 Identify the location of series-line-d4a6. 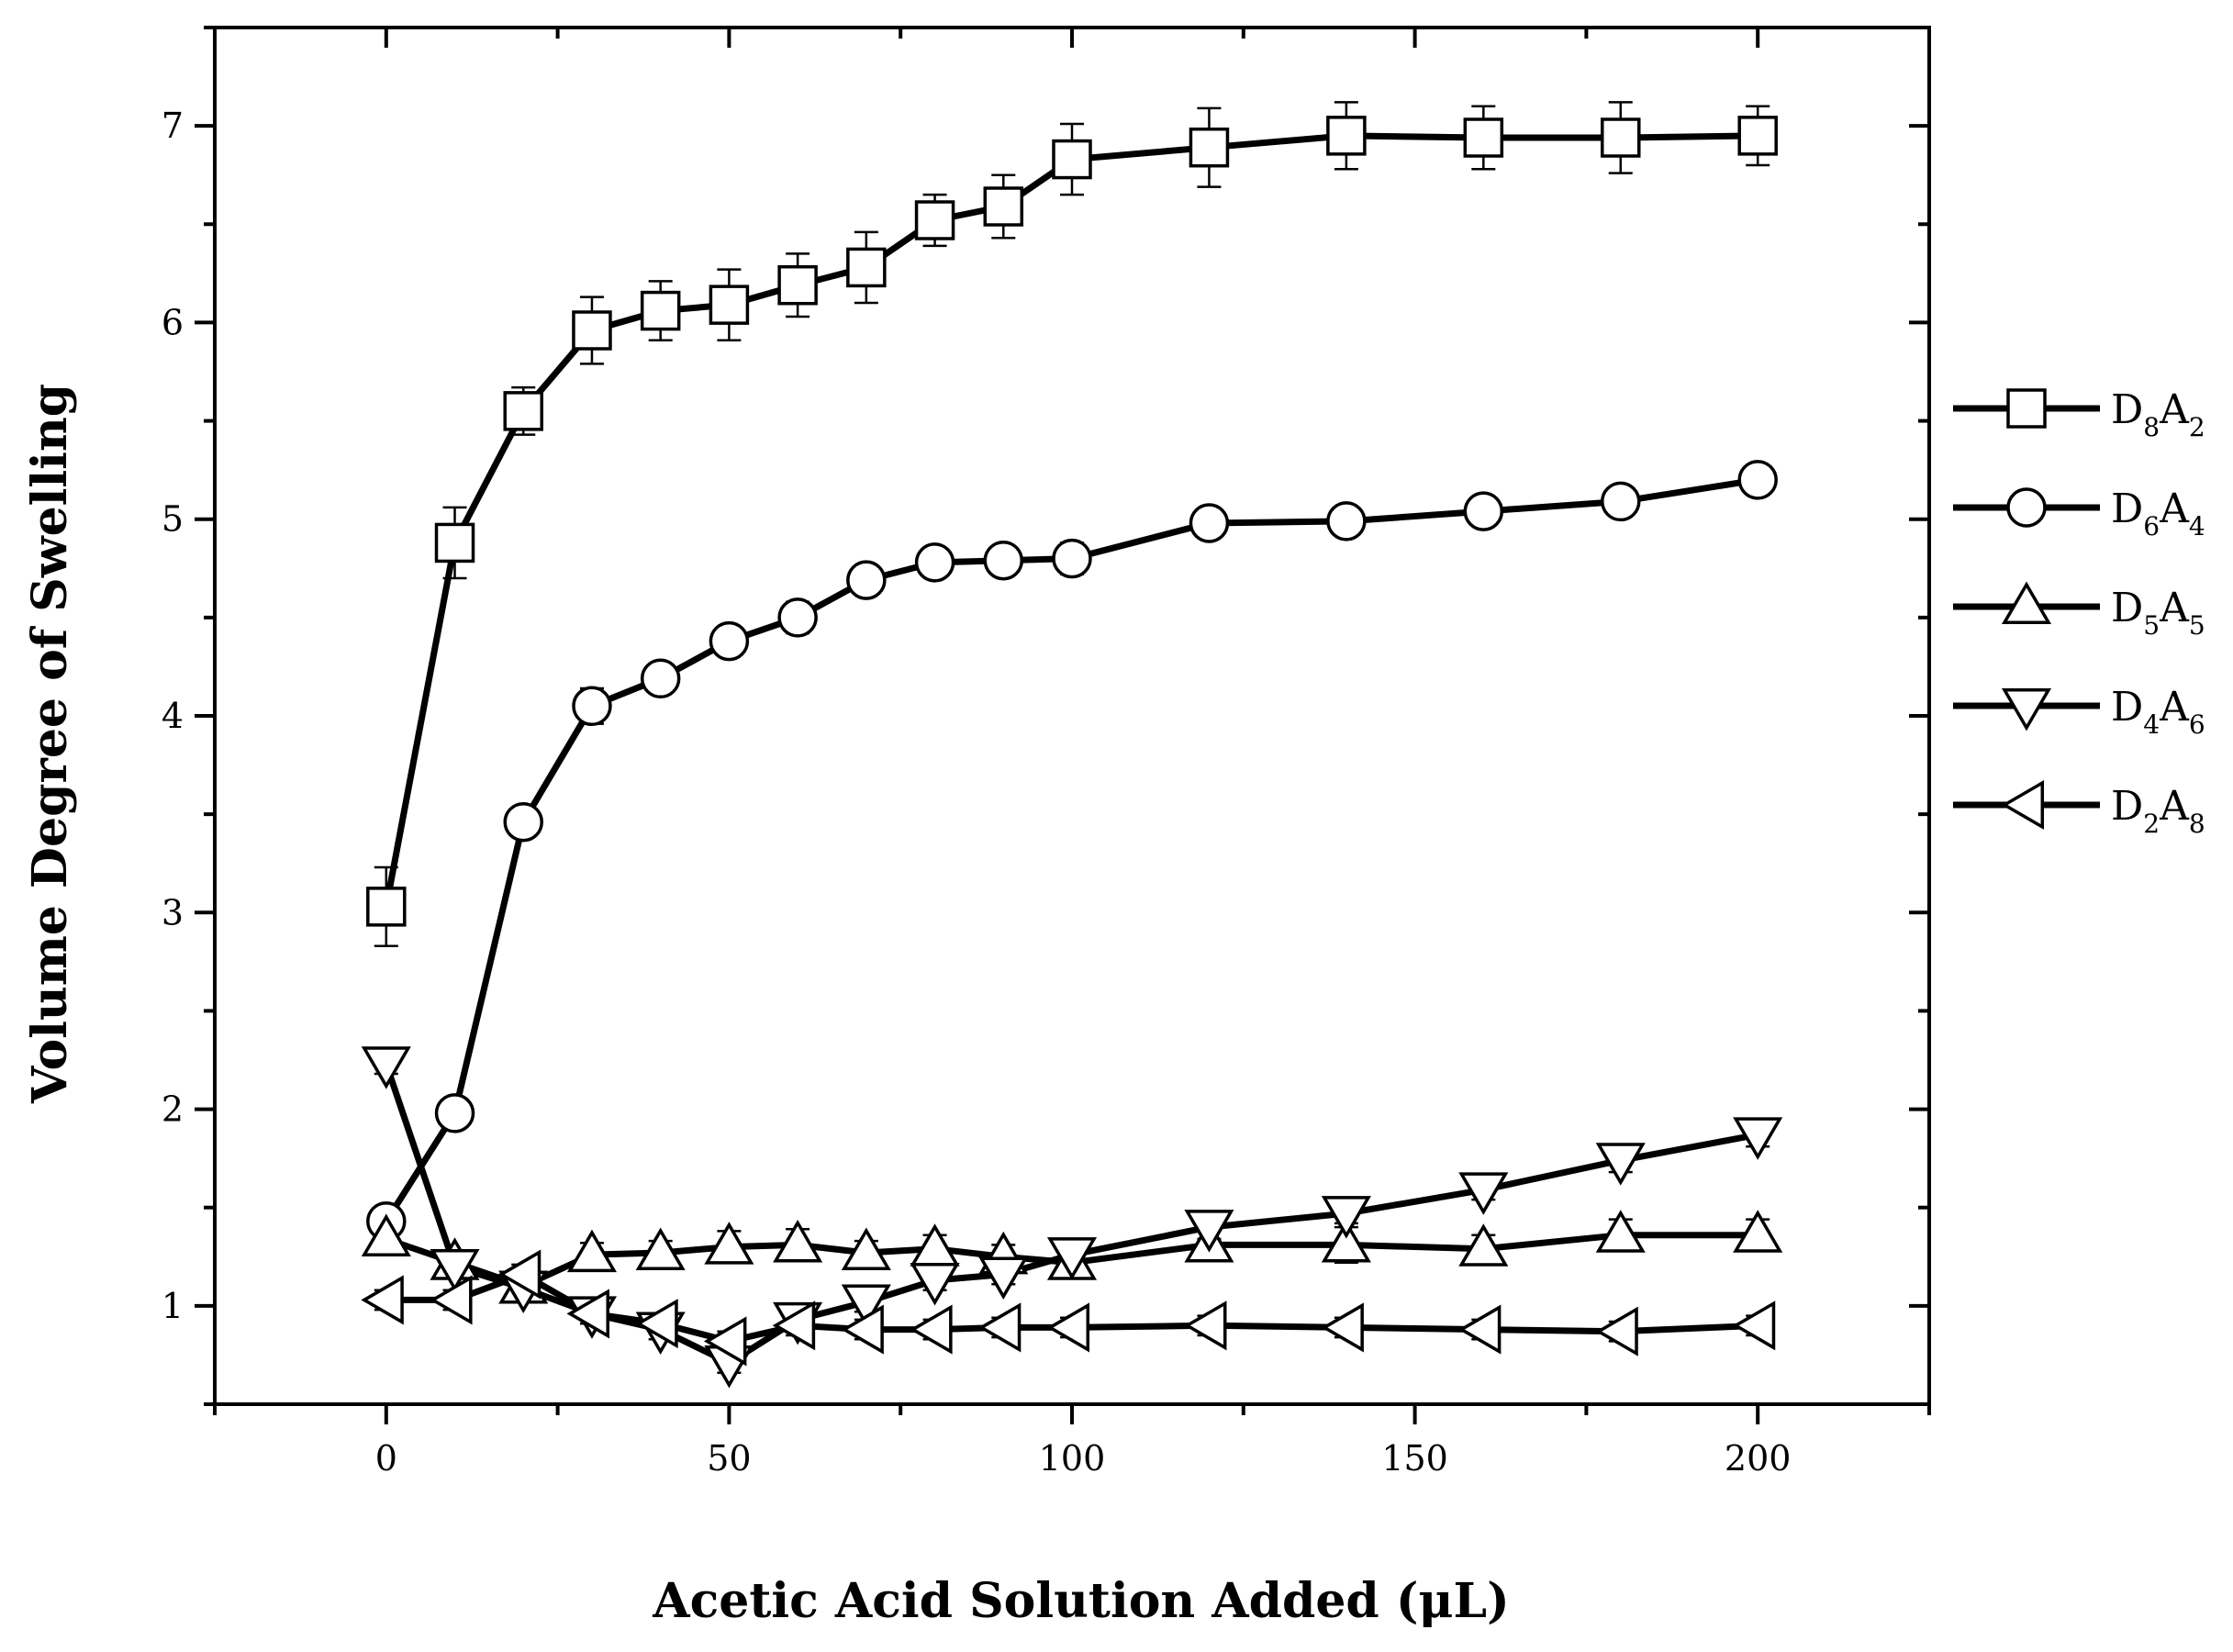
(1070, 1215).